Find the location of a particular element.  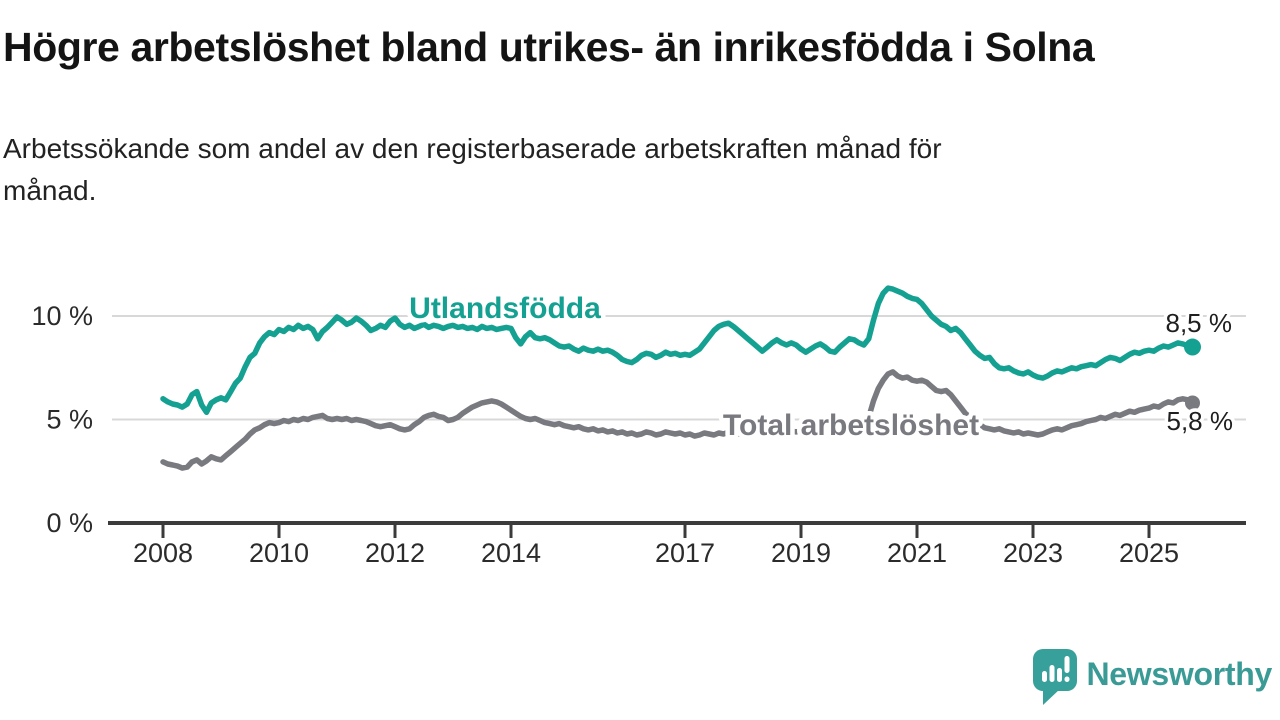

series-line-total is located at coordinates (678, 420).